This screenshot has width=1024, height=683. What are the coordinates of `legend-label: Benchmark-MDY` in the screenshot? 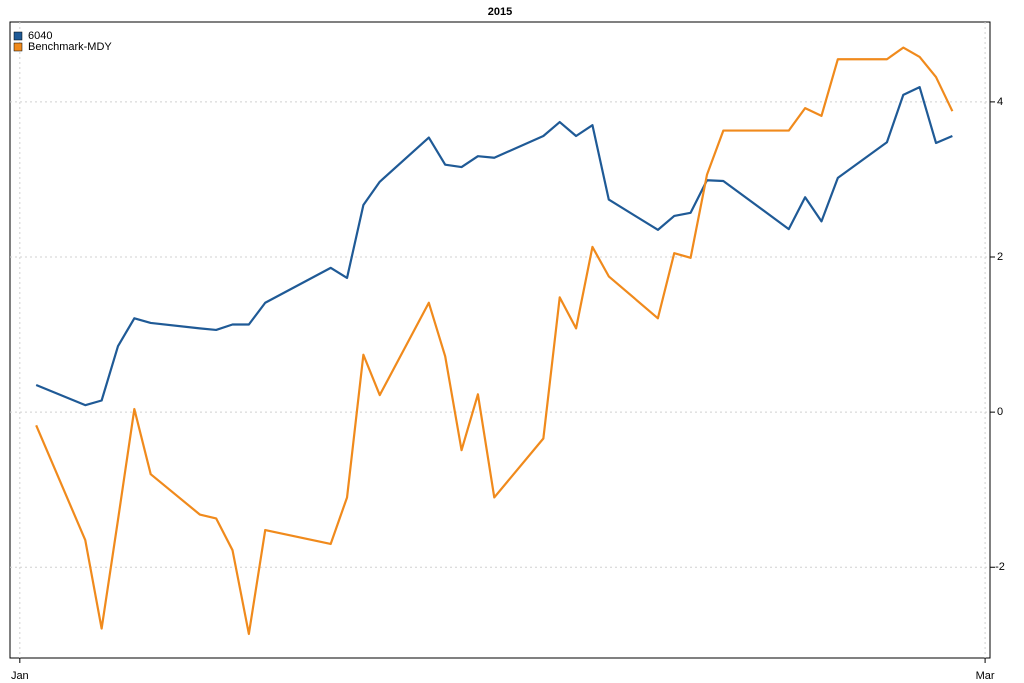 It's located at (70, 47).